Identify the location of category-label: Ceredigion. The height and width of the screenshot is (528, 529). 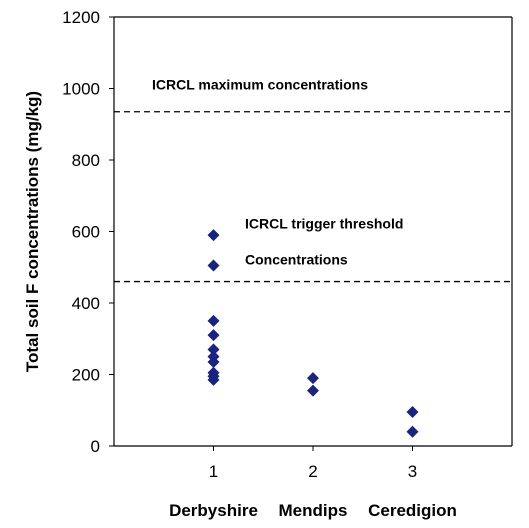
(412, 510).